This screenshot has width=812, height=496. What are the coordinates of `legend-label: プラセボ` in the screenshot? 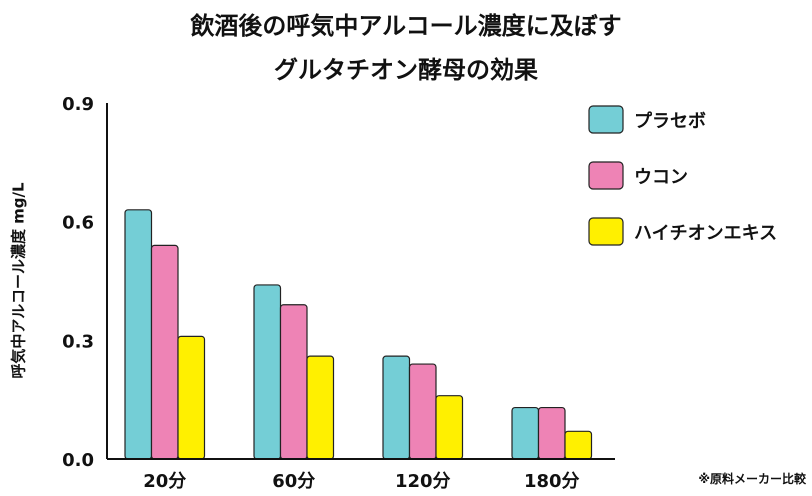 It's located at (670, 121).